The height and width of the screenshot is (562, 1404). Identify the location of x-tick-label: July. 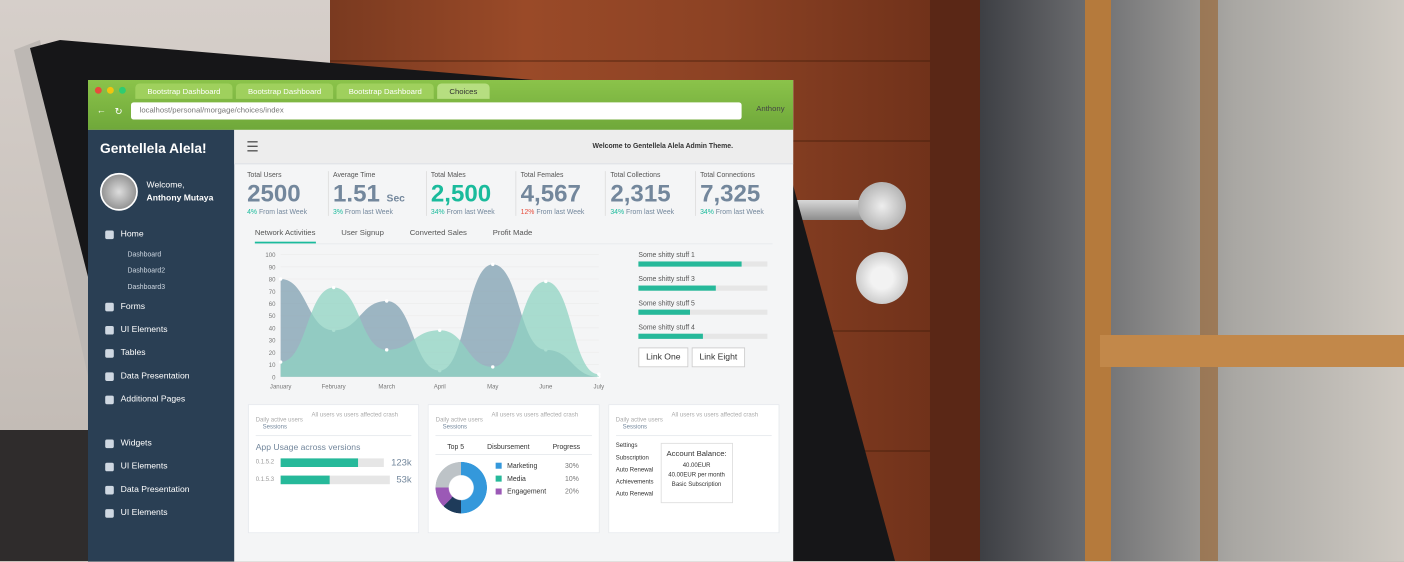
(598, 387).